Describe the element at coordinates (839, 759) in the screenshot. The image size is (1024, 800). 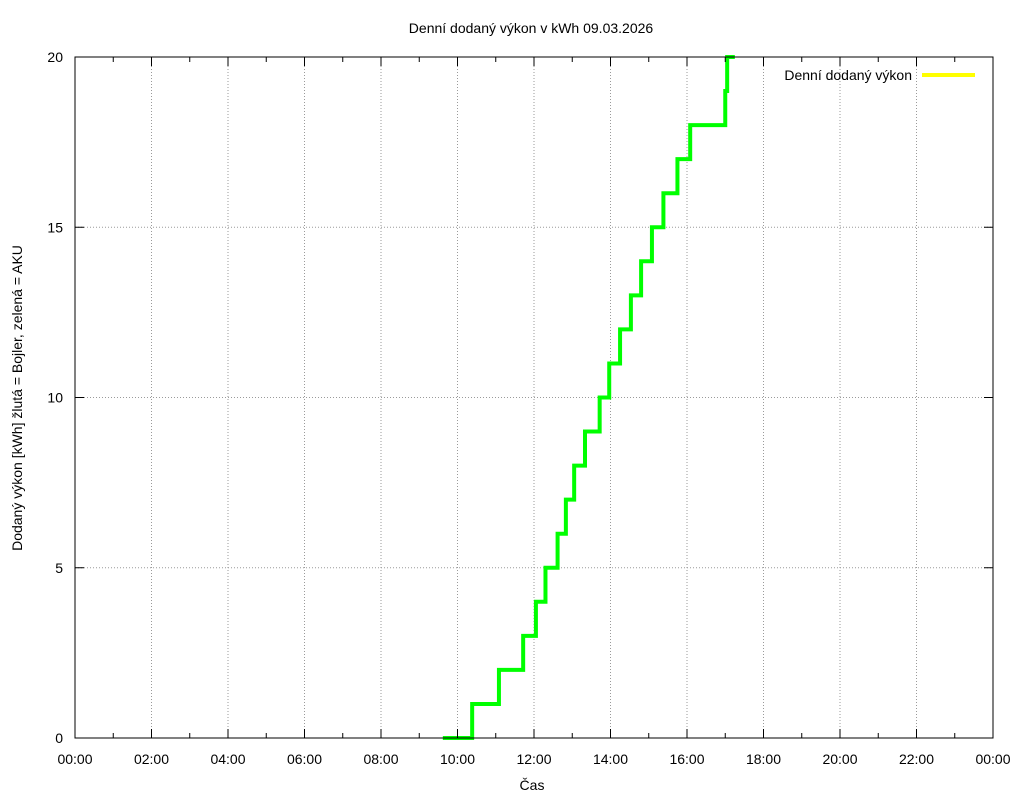
I see `x-tick-label: 20:00` at that location.